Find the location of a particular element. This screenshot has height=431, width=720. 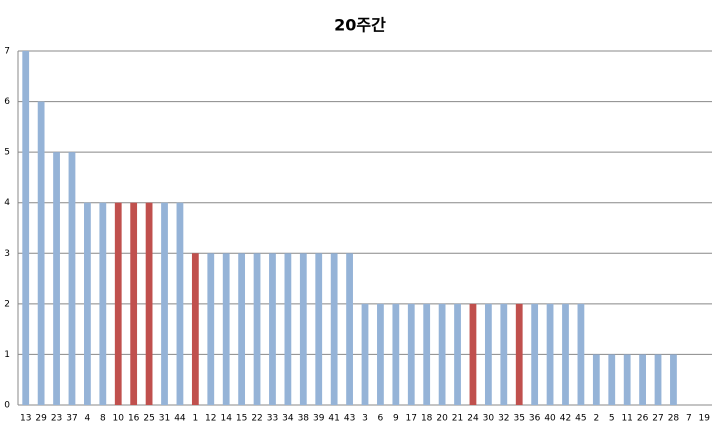

x-tick-label: 44 is located at coordinates (180, 419).